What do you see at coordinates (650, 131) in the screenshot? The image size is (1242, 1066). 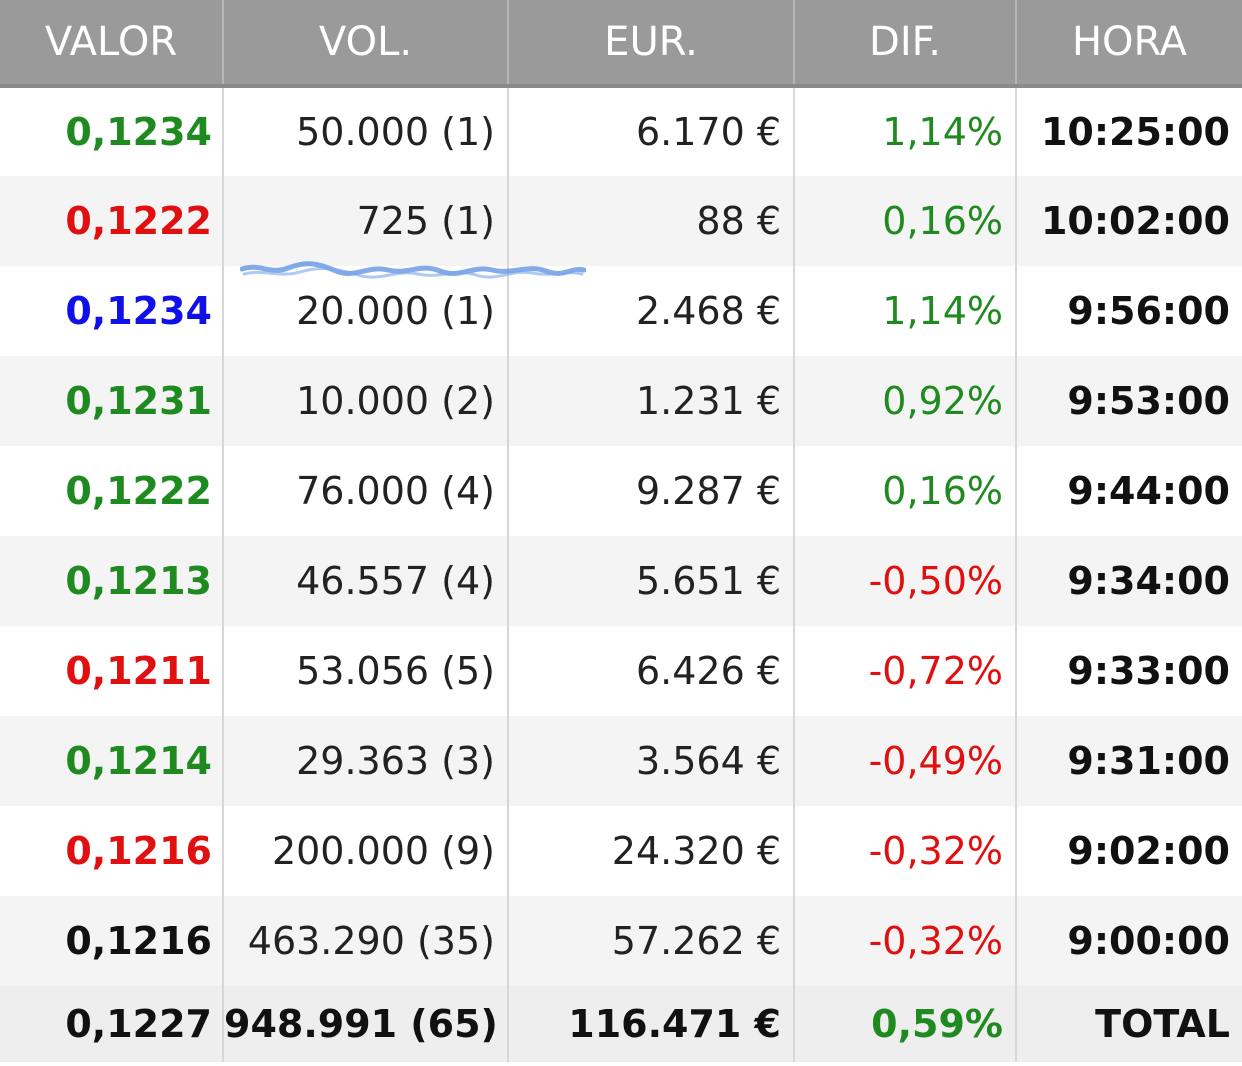 I see `cell-eur: 6.170 €` at bounding box center [650, 131].